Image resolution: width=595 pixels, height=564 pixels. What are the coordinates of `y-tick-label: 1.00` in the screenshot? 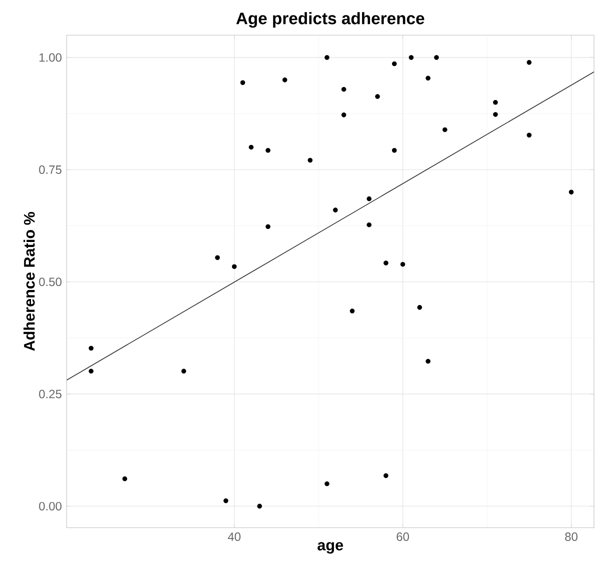 It's located at (51, 57).